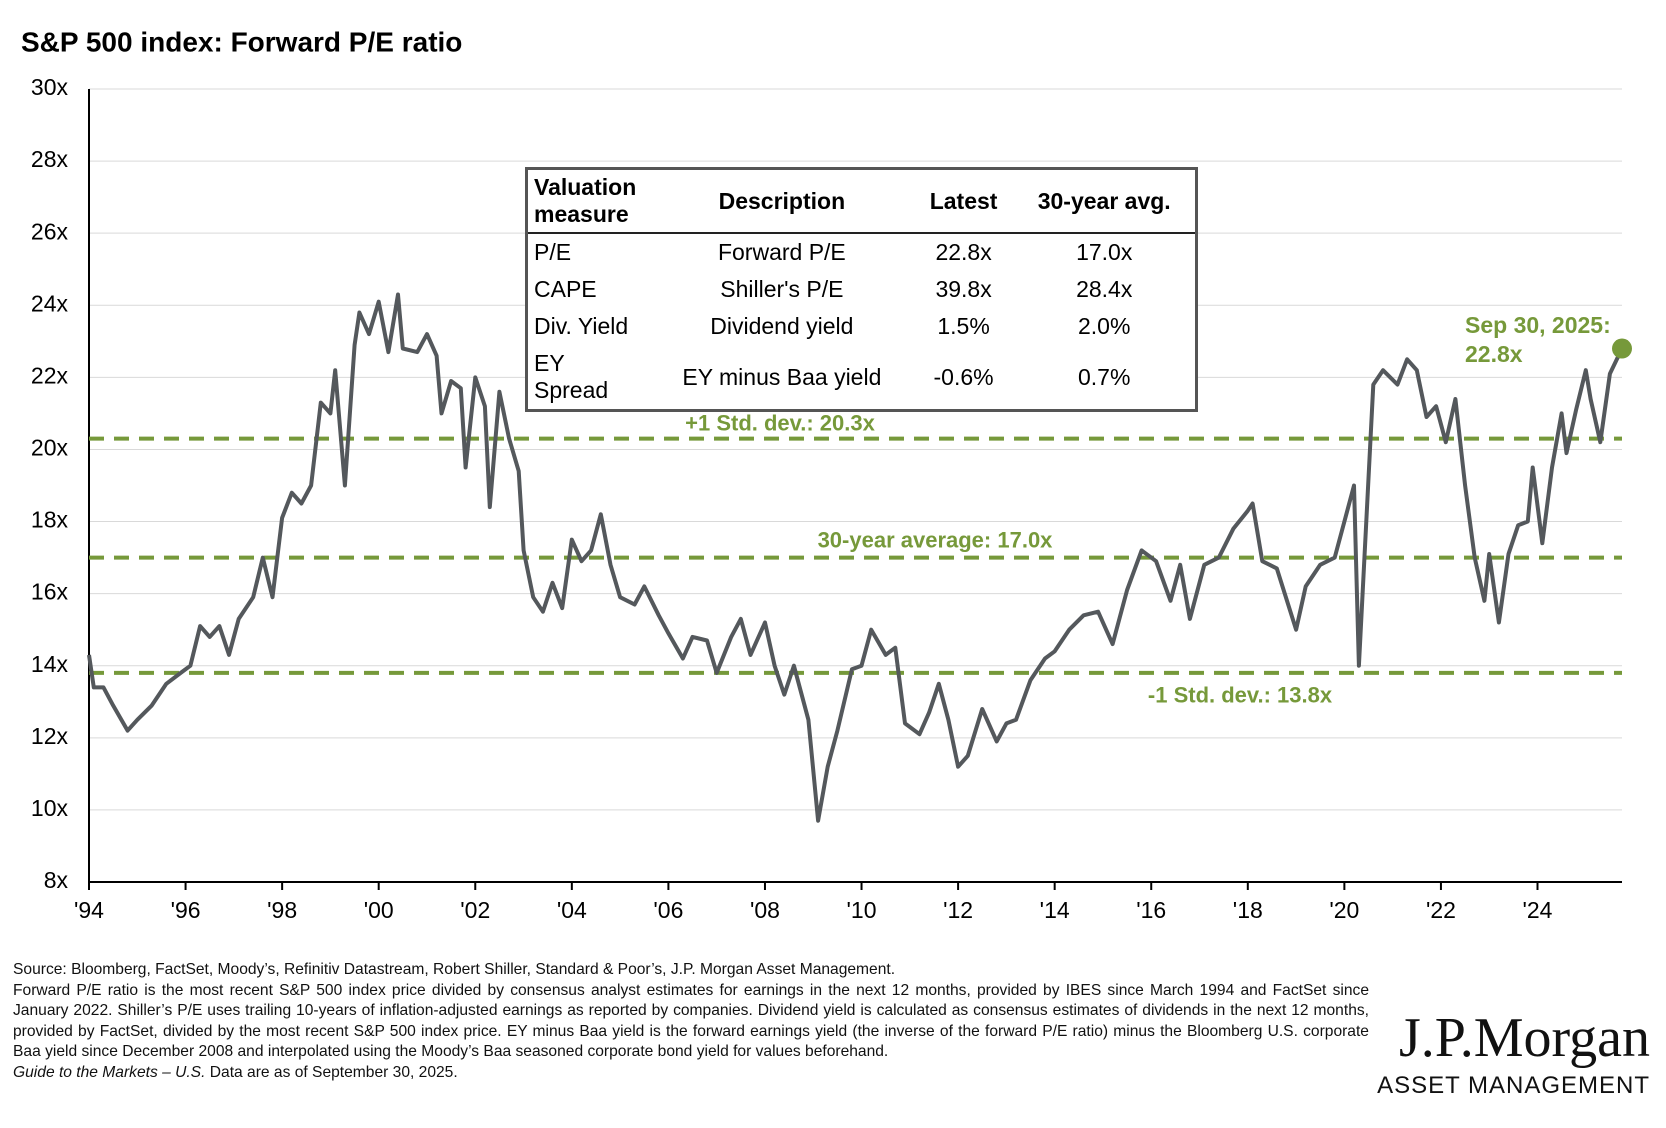 The height and width of the screenshot is (1128, 1666). I want to click on as-of-date: Data are as of September 30, 2025., so click(333, 1072).